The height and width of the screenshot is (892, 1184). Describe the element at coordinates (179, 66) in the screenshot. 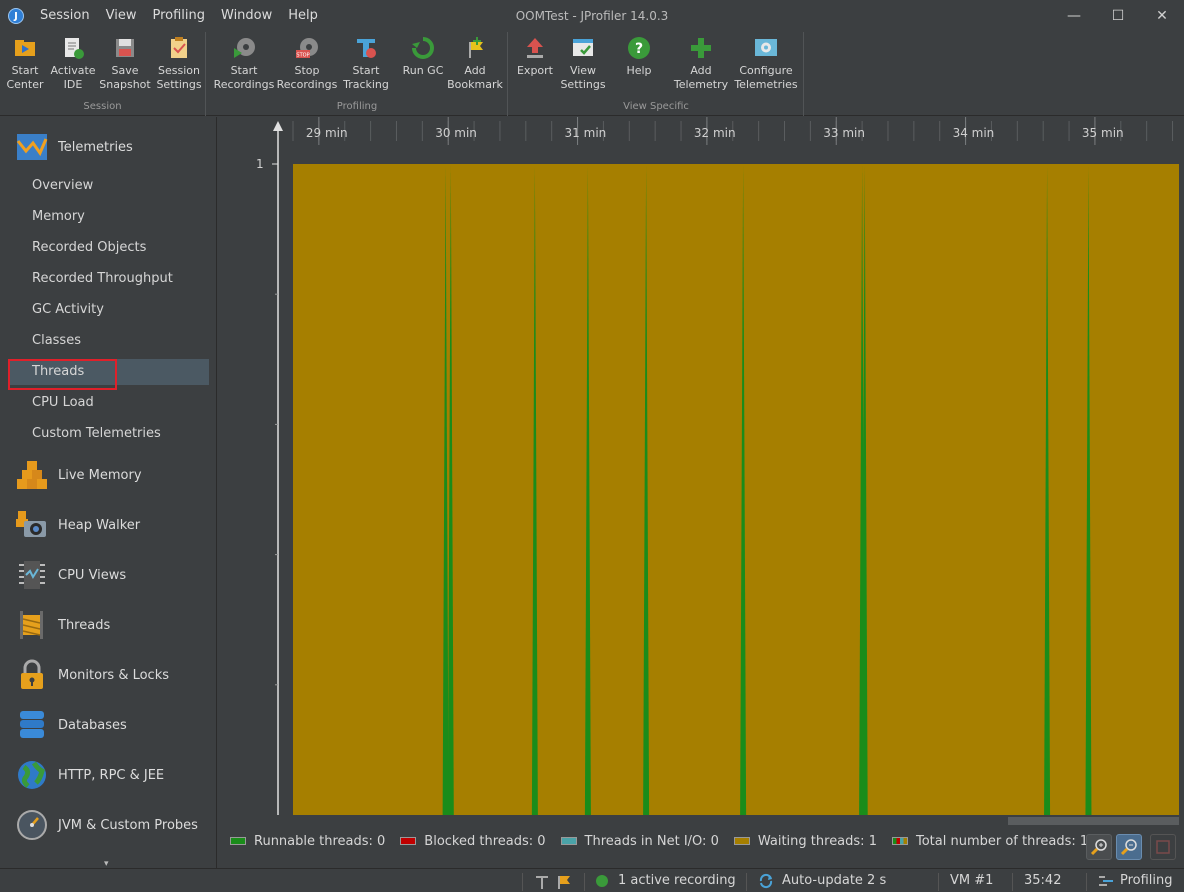

I see `session-settings-button: Session Settings` at that location.